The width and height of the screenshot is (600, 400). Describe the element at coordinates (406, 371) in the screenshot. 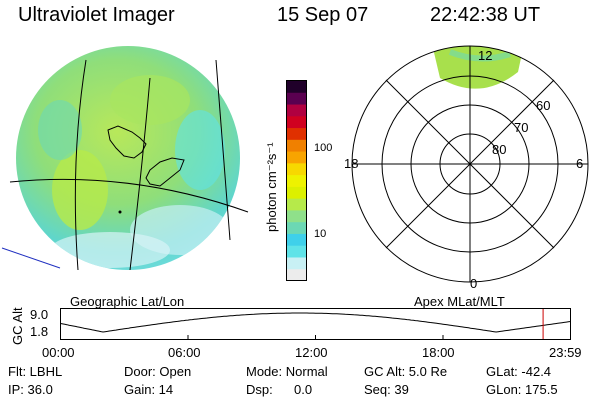

I see `gc-alt-info: GC Alt: 5.0 Re` at that location.